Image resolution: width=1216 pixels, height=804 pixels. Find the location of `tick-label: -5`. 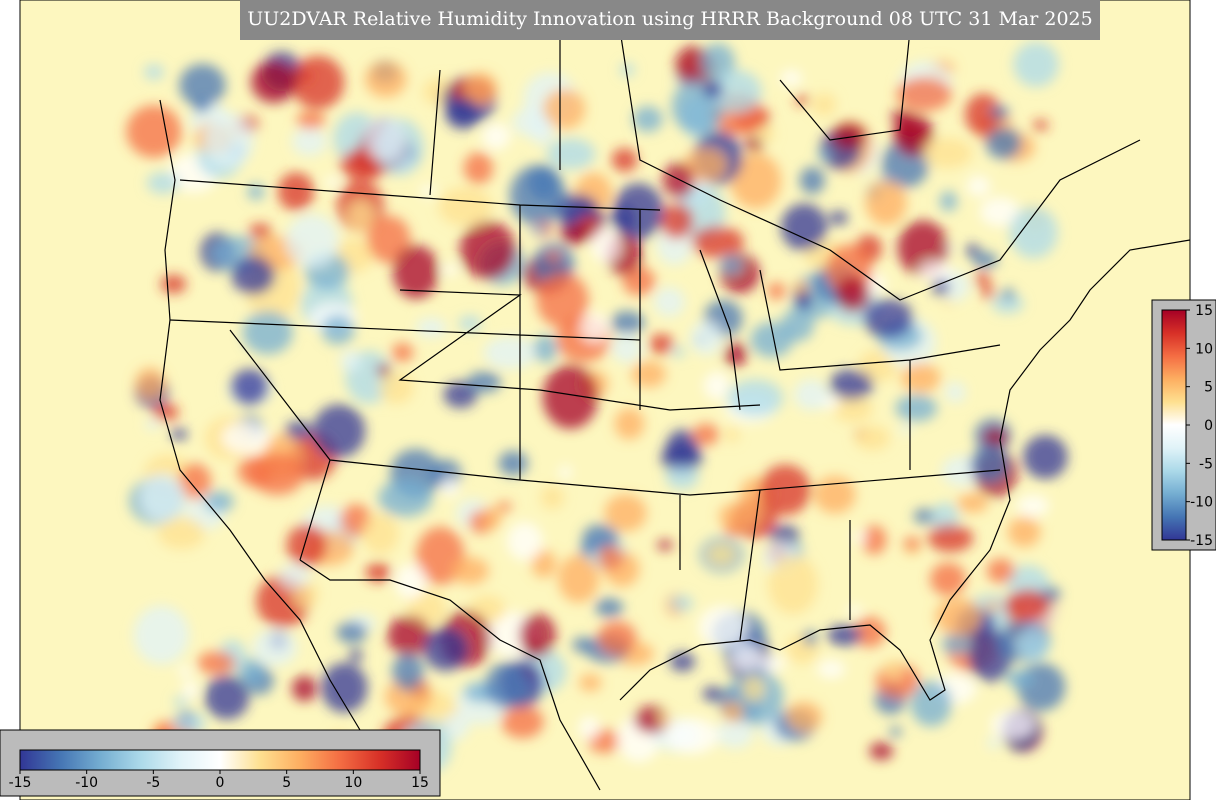

tick-label: -5 is located at coordinates (153, 783).